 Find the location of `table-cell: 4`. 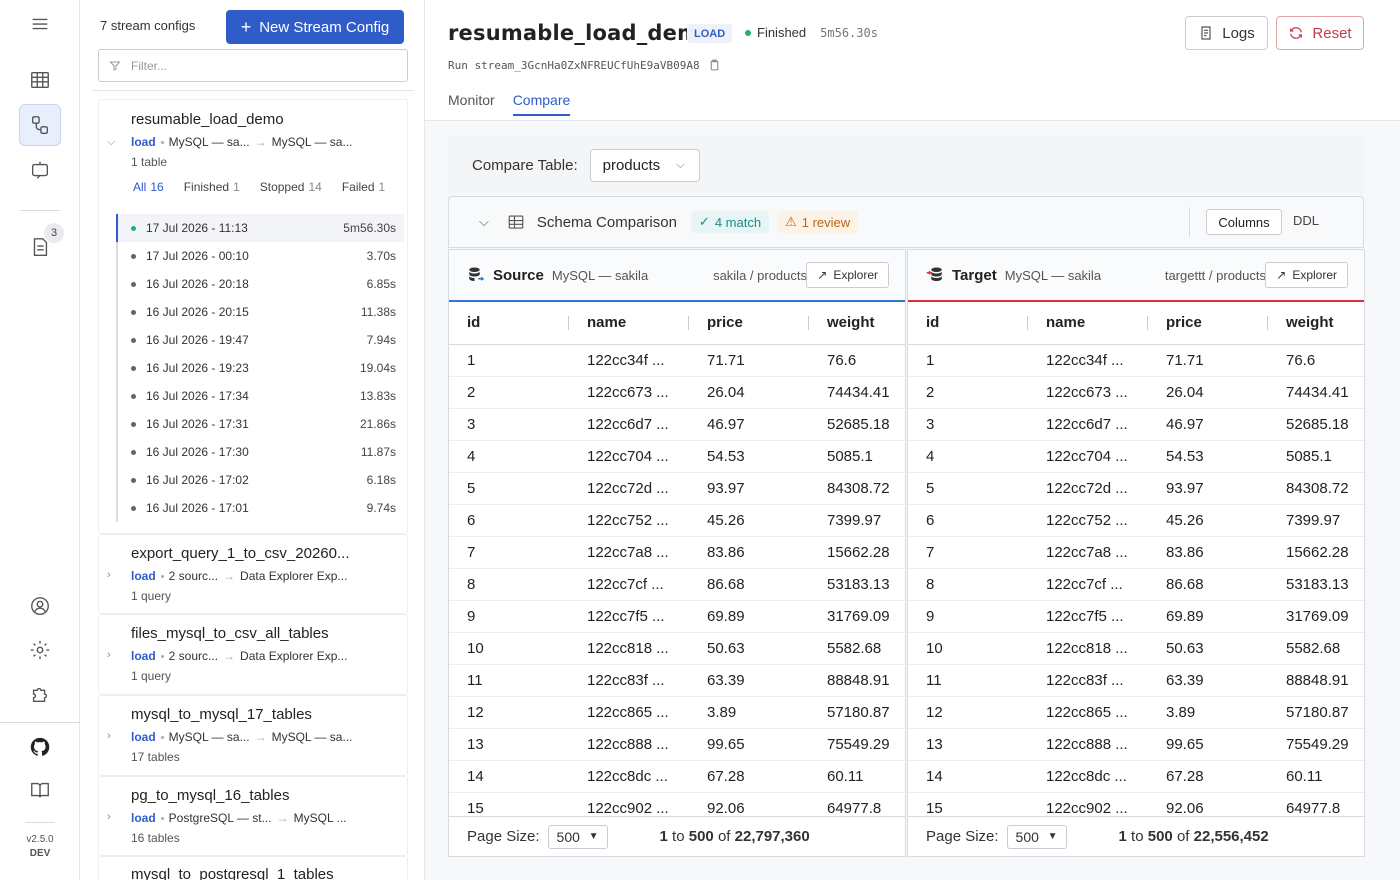

table-cell: 4 is located at coordinates (509, 456).